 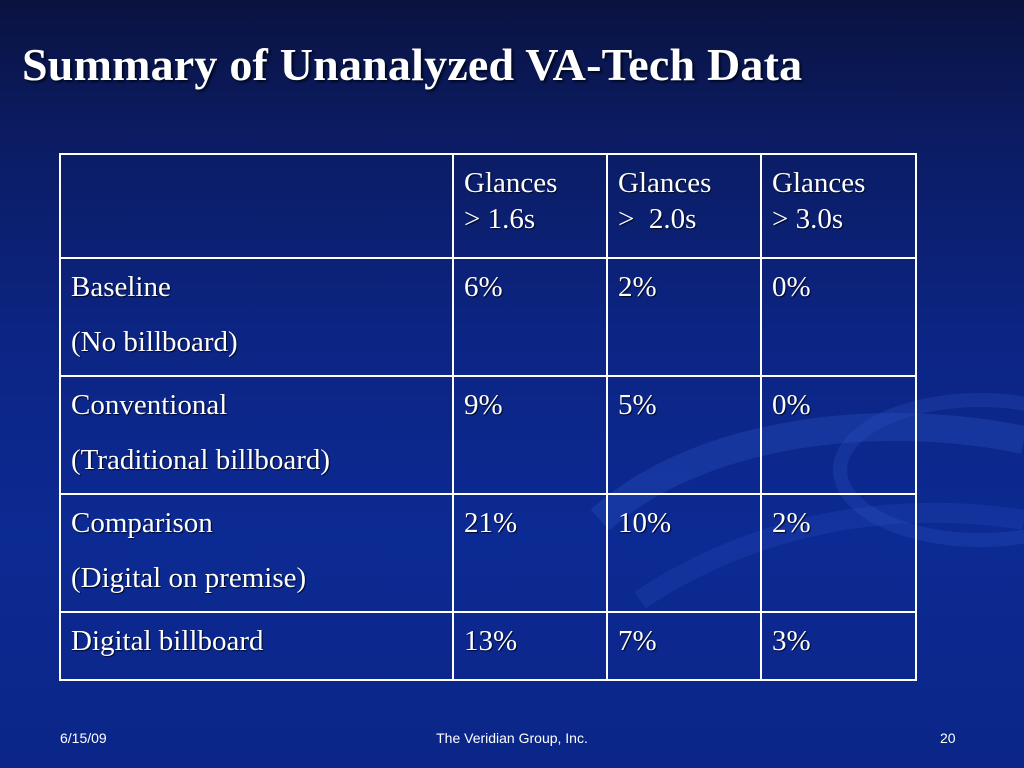 What do you see at coordinates (512, 738) in the screenshot?
I see `footer-company: The Veridian Group, Inc.` at bounding box center [512, 738].